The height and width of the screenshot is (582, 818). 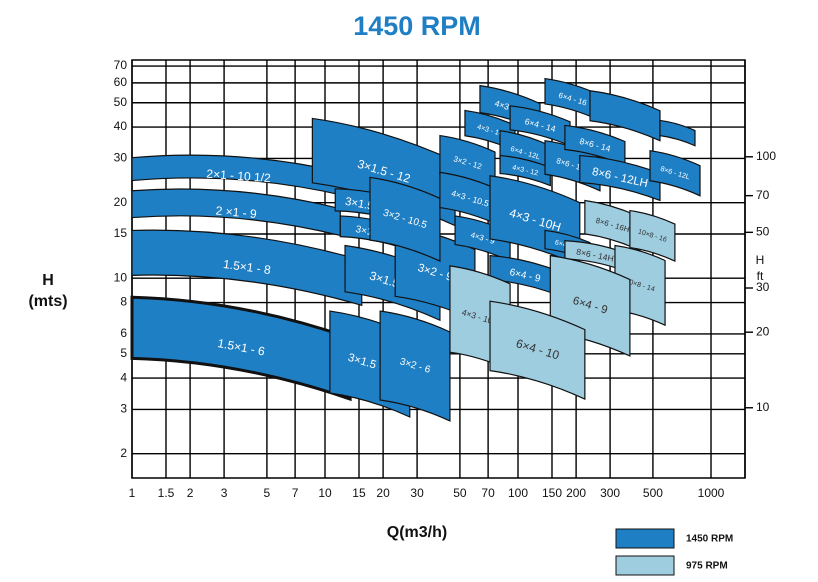 I want to click on x-tick-label: 1000, so click(x=711, y=493).